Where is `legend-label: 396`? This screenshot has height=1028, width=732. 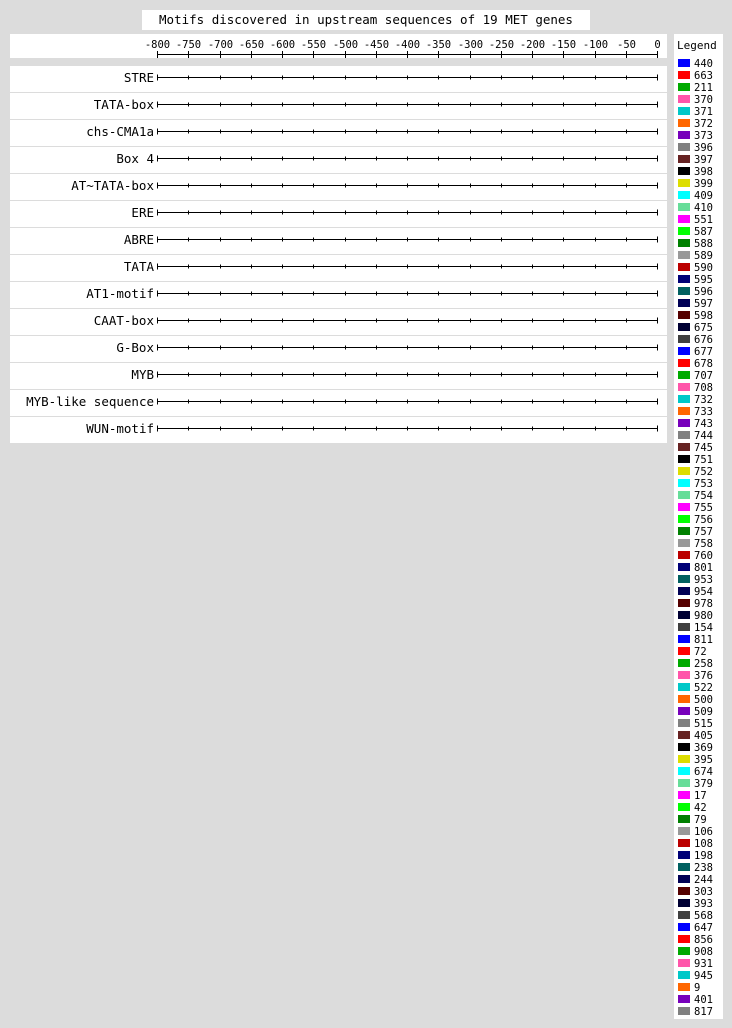
legend-label: 396 is located at coordinates (703, 148).